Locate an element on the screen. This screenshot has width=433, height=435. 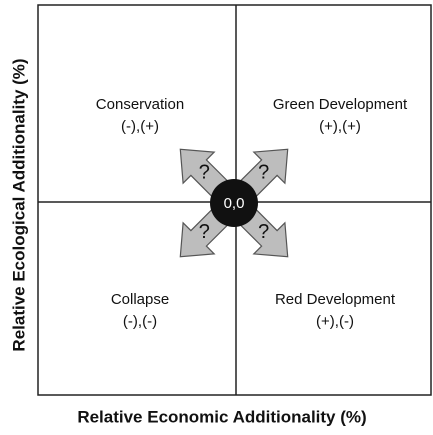
origin-circle is located at coordinates (234, 203).